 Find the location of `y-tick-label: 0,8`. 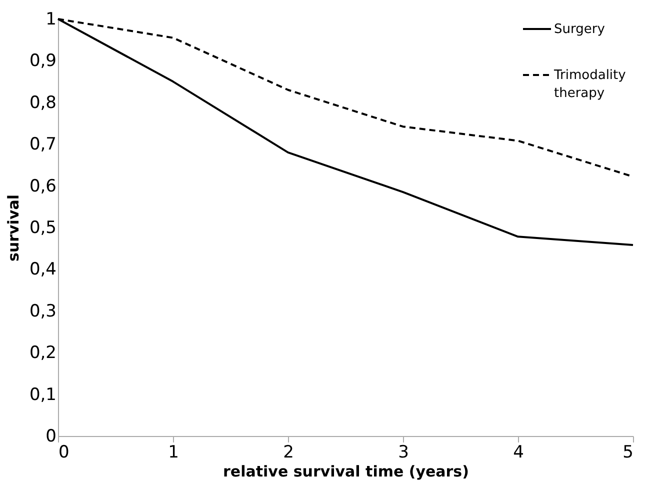

y-tick-label: 0,8 is located at coordinates (42, 102).